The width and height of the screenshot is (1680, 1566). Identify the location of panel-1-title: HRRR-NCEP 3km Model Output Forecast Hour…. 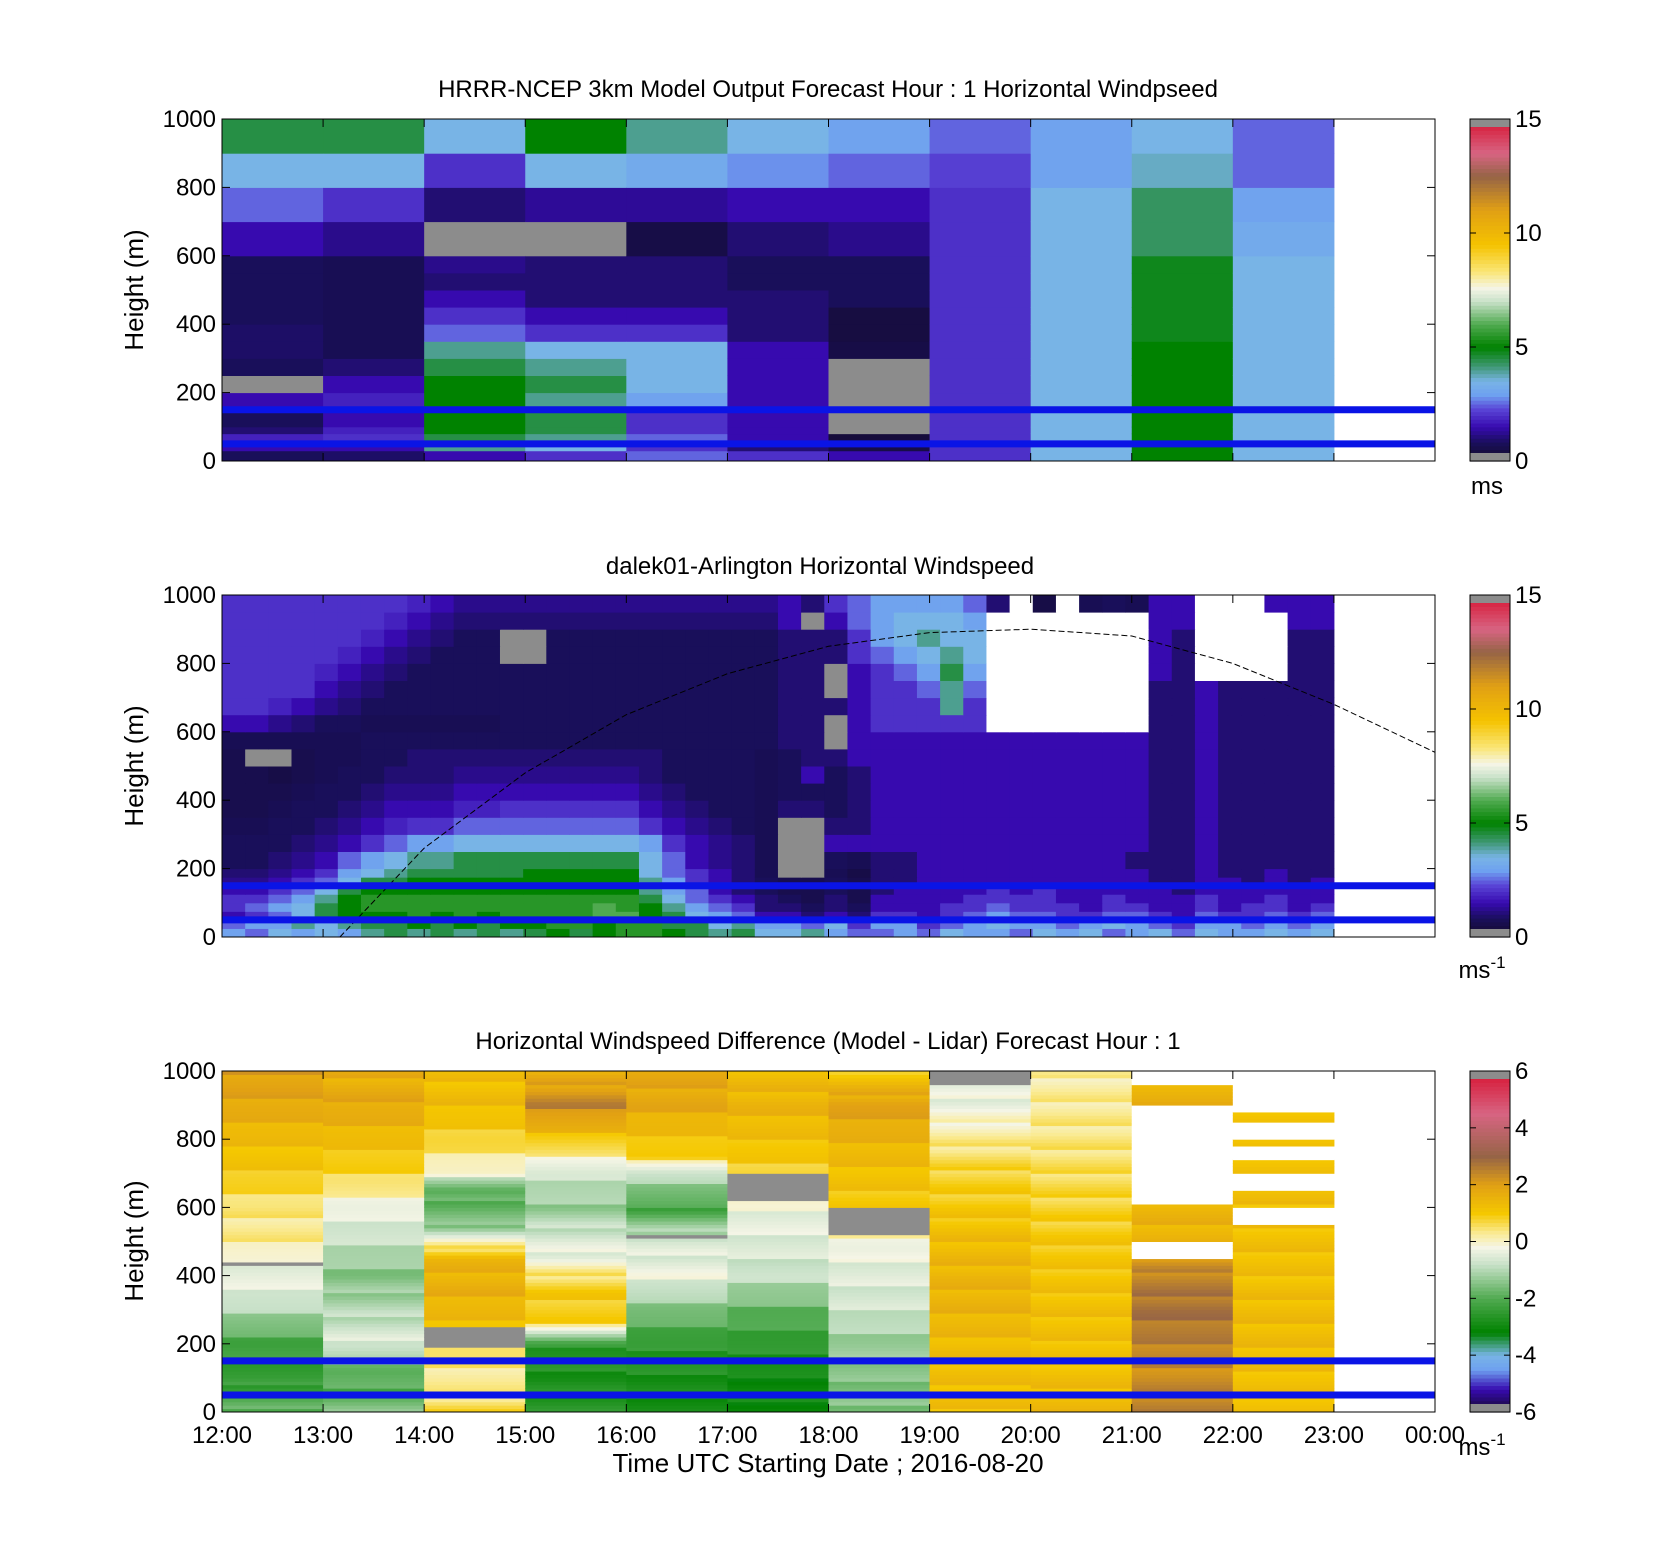
(828, 89).